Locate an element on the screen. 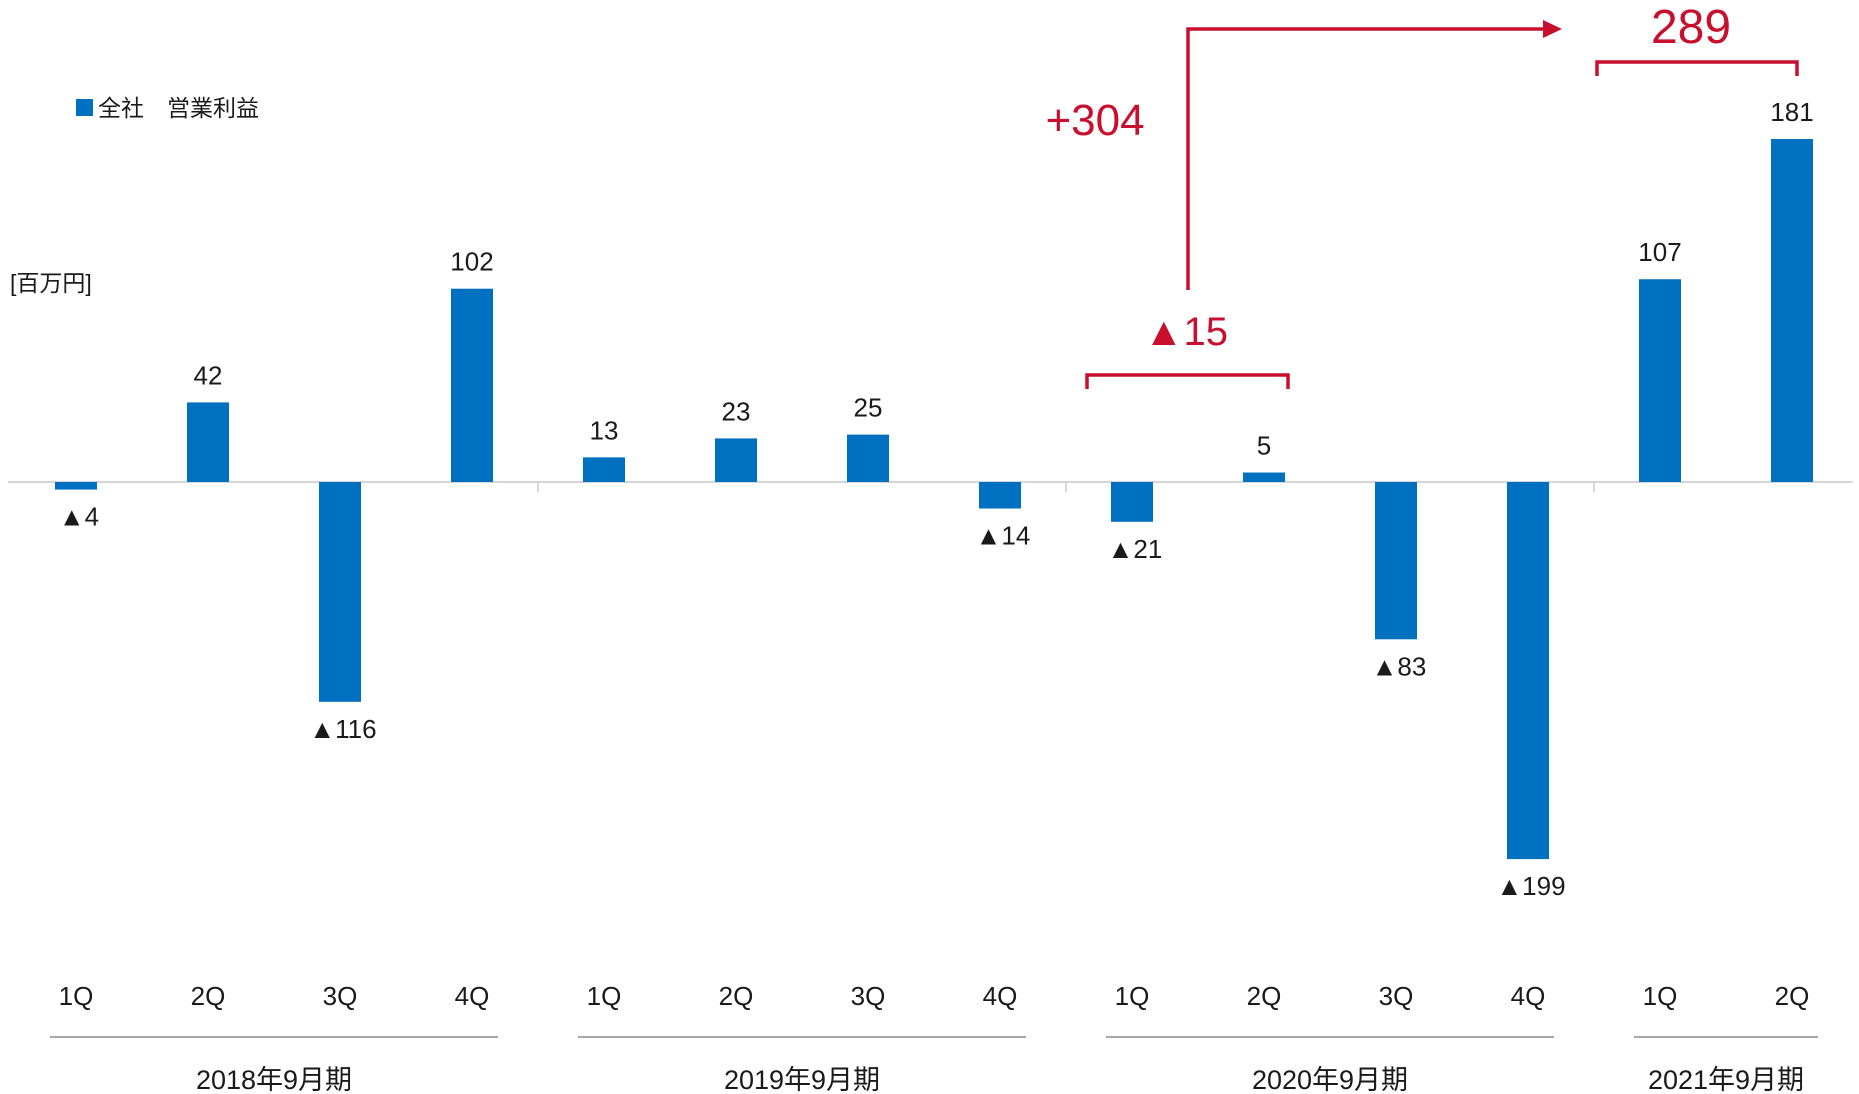 Image resolution: width=1859 pixels, height=1094 pixels. arrow-head-icon is located at coordinates (1552, 29).